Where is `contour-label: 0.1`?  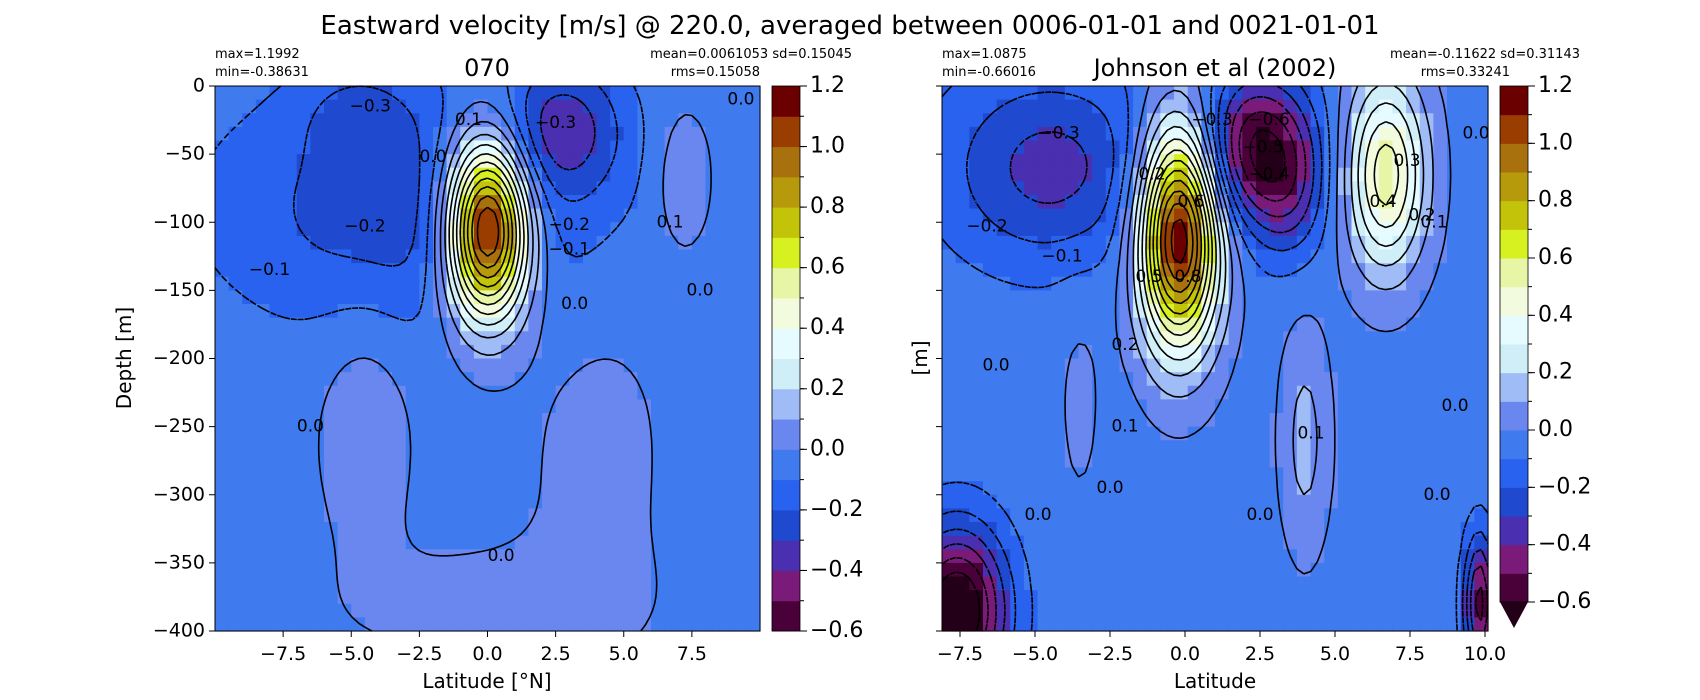
contour-label: 0.1 is located at coordinates (1310, 433).